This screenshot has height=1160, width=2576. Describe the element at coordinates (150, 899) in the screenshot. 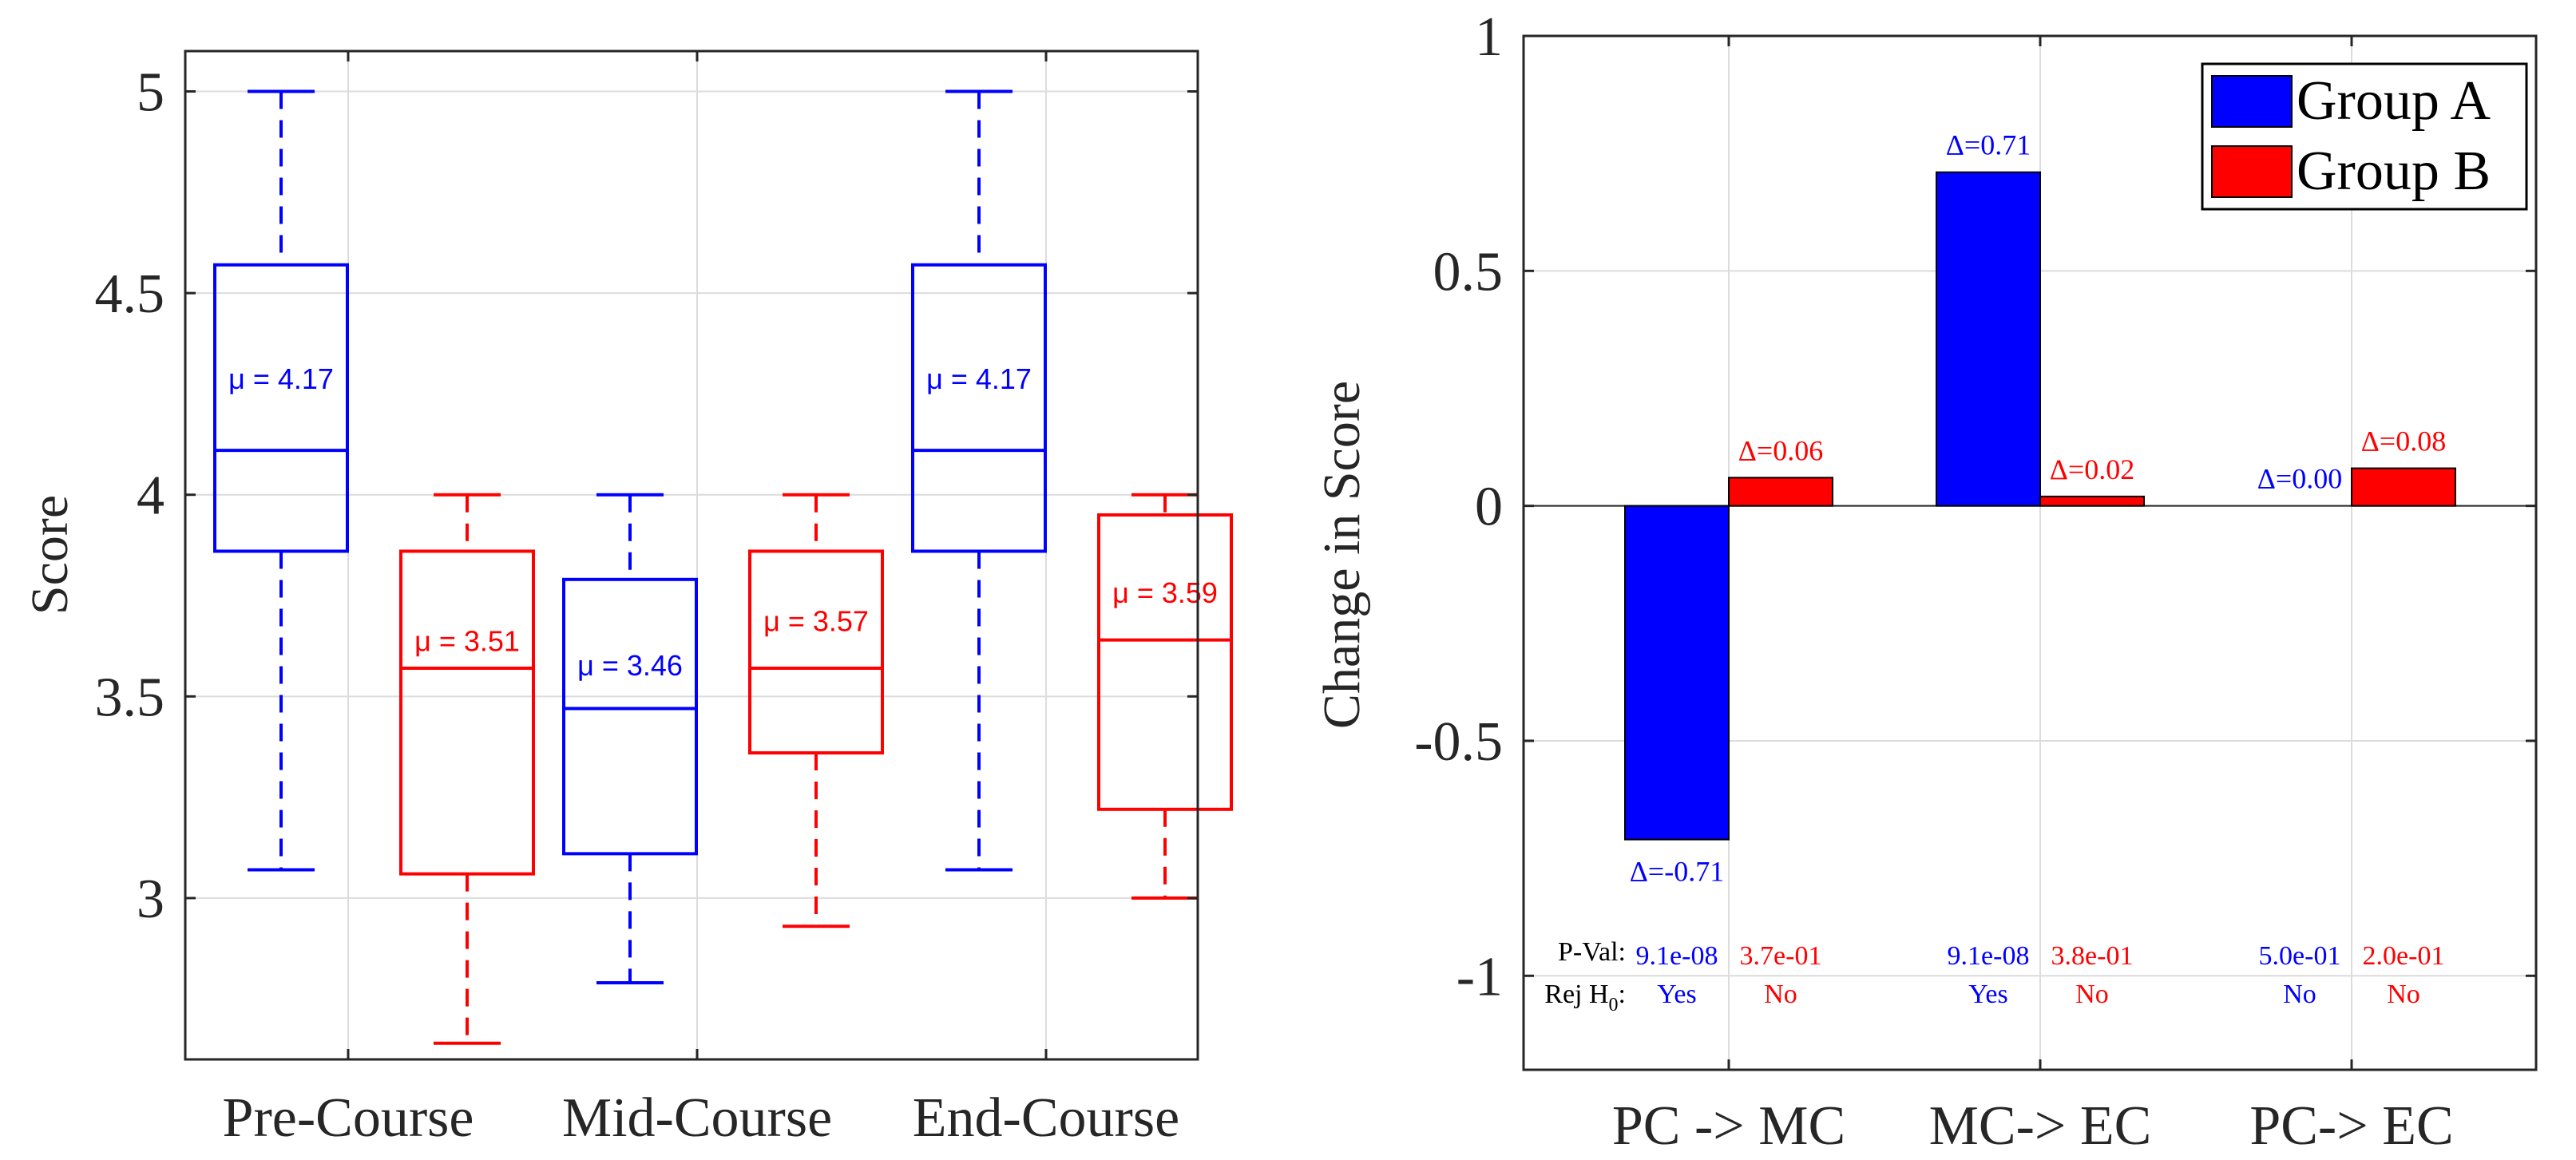

I see `left-y-tick-label: 3` at that location.